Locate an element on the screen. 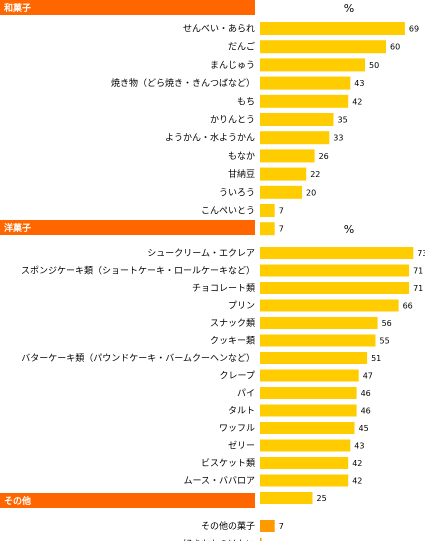  section-3-title: その他 is located at coordinates (17, 501).